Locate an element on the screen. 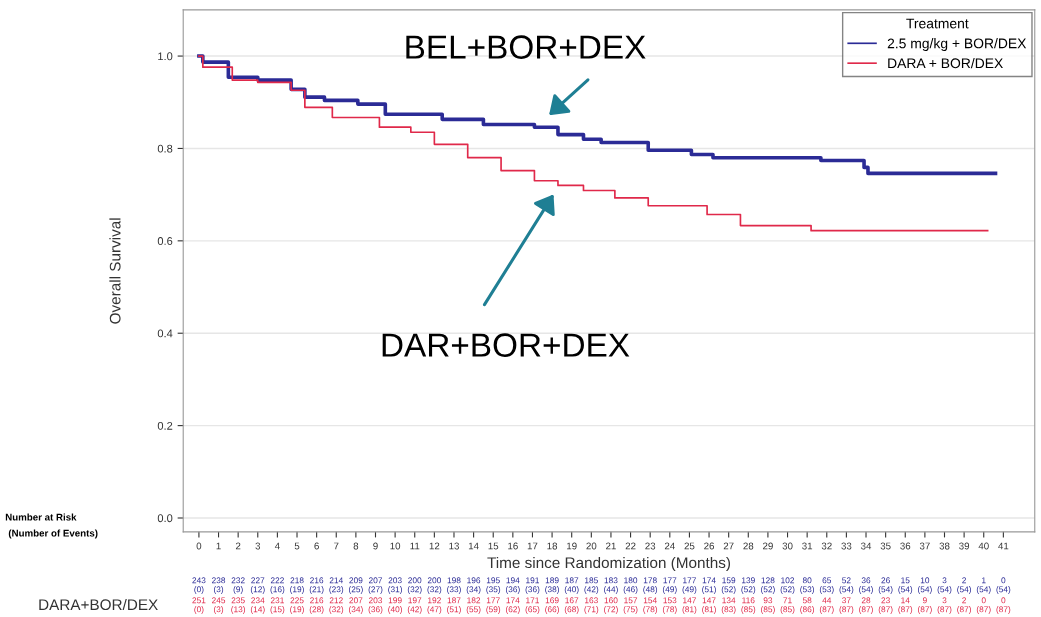 This screenshot has height=617, width=1041. x-tick-label: 39 is located at coordinates (964, 546).